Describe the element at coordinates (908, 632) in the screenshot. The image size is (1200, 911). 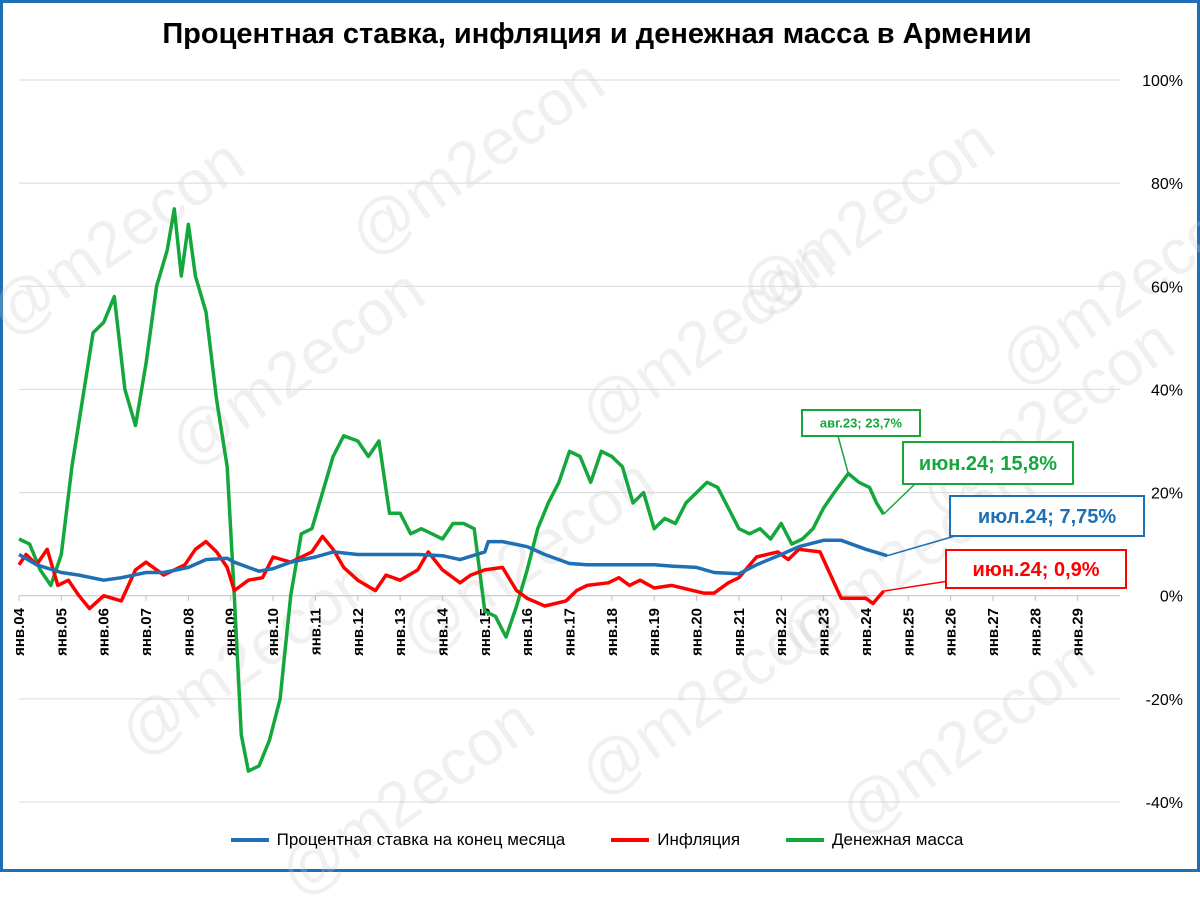
I see `x-tick-label: янв.25` at that location.